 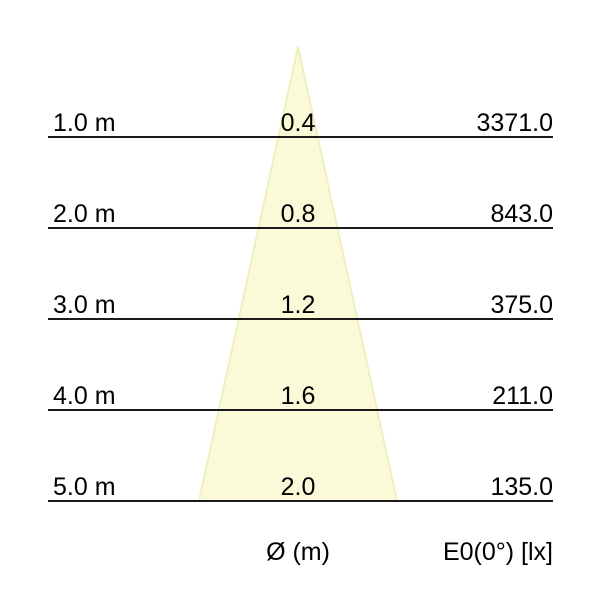 I want to click on column-headers: Ø (m) E0(0°) [lx], so click(x=300, y=552).